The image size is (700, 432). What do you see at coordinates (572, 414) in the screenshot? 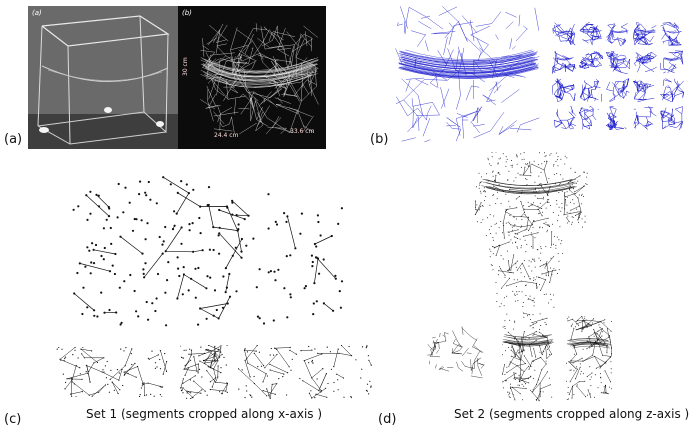
I see `caption-set2: Set 2 (segments cropped along z-axis )` at bounding box center [572, 414].